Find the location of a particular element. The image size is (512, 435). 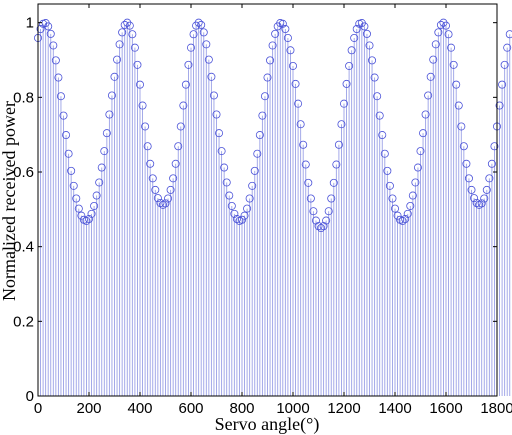

y-tick-label: 1 is located at coordinates (30, 23).